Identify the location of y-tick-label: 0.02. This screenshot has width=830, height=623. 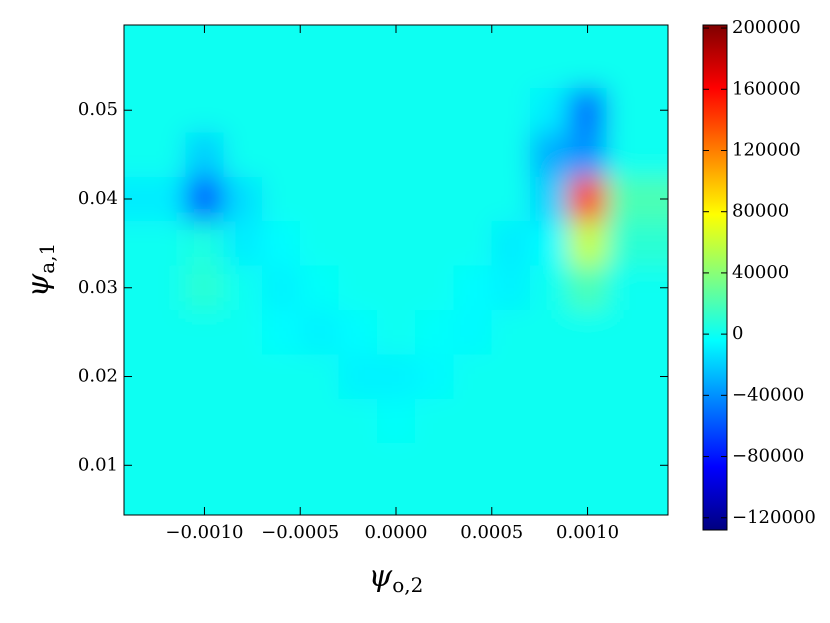
(98, 376).